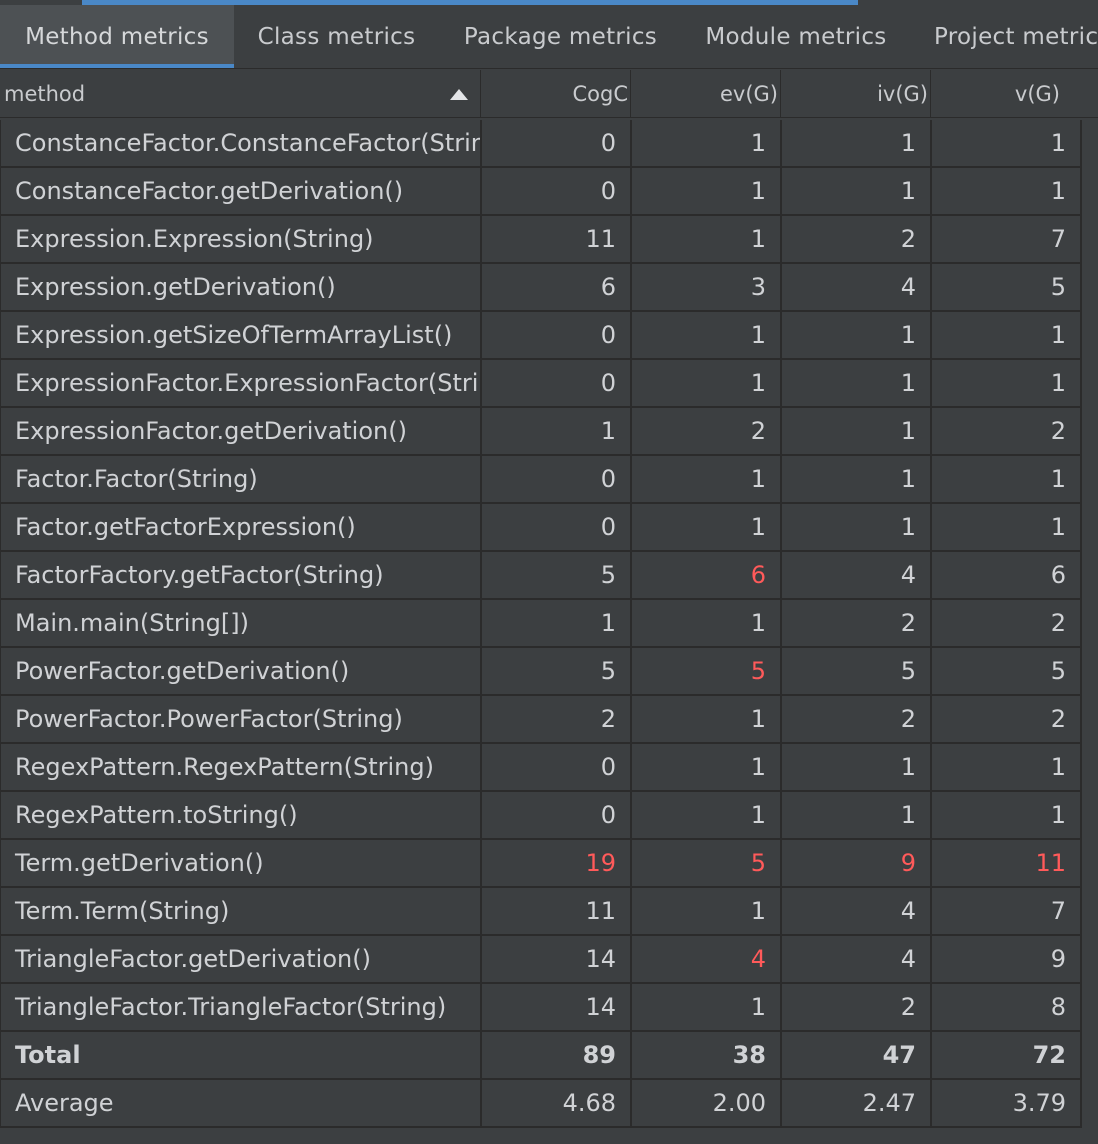 The width and height of the screenshot is (1098, 1144). I want to click on table-row: Factor.getFactorExpression() 0 1 1 1, so click(541, 528).